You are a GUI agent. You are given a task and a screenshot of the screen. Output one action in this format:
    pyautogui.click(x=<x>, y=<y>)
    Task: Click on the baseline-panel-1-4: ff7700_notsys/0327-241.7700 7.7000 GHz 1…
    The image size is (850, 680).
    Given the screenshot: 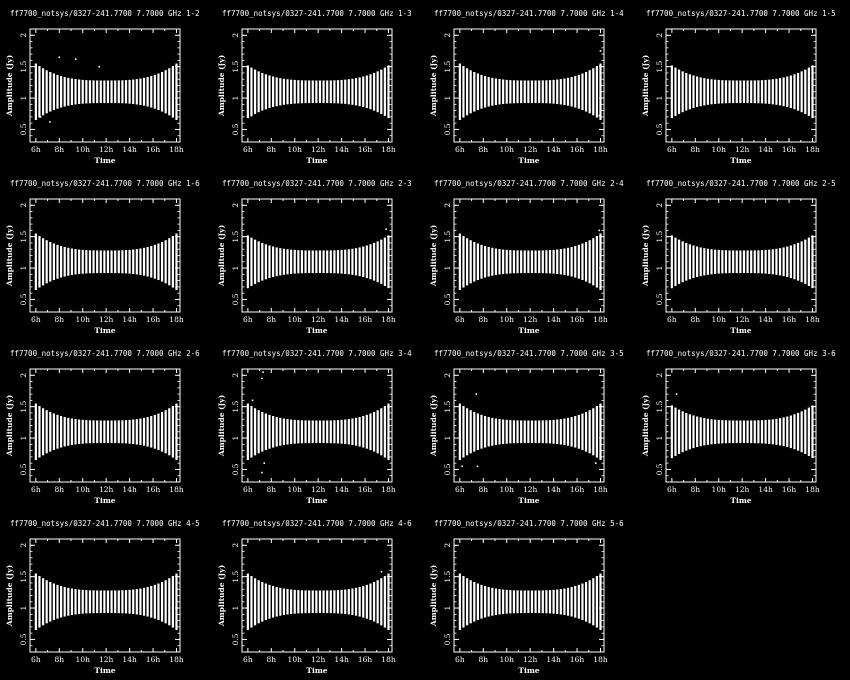 What is the action you would take?
    pyautogui.click(x=530, y=85)
    